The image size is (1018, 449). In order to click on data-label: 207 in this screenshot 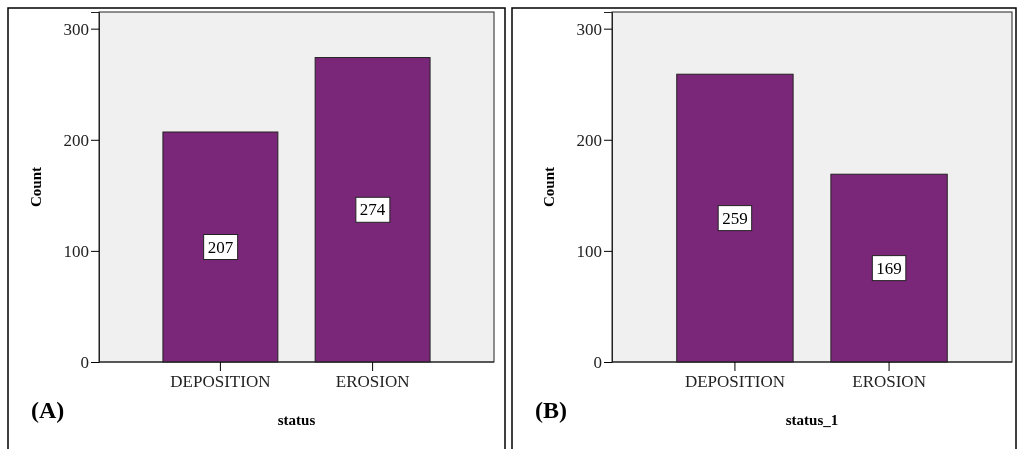, I will do `click(220, 247)`.